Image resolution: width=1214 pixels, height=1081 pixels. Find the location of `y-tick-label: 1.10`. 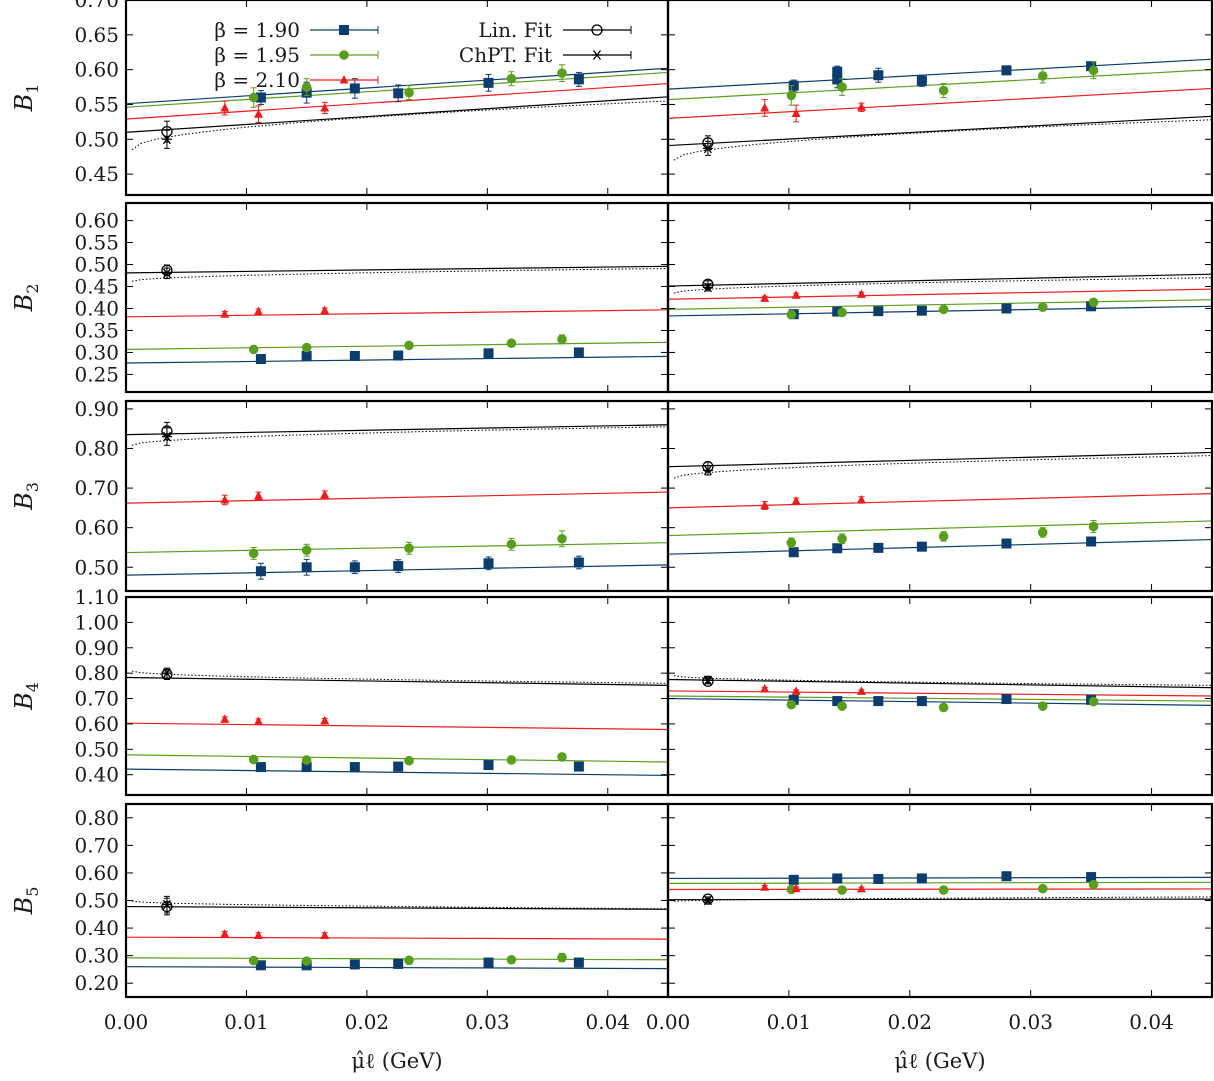

y-tick-label: 1.10 is located at coordinates (96, 597).